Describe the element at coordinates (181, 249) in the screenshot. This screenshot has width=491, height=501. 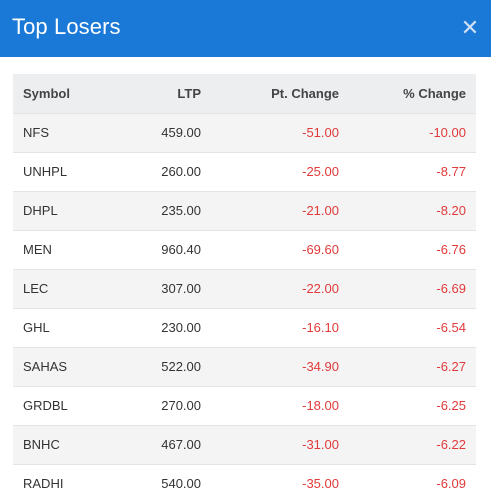
I see `cell-ltp: 960.40` at that location.